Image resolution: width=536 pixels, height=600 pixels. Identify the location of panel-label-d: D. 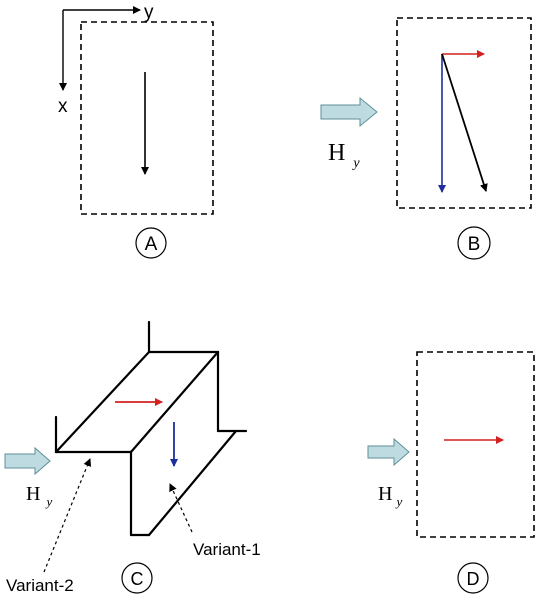
(473, 579).